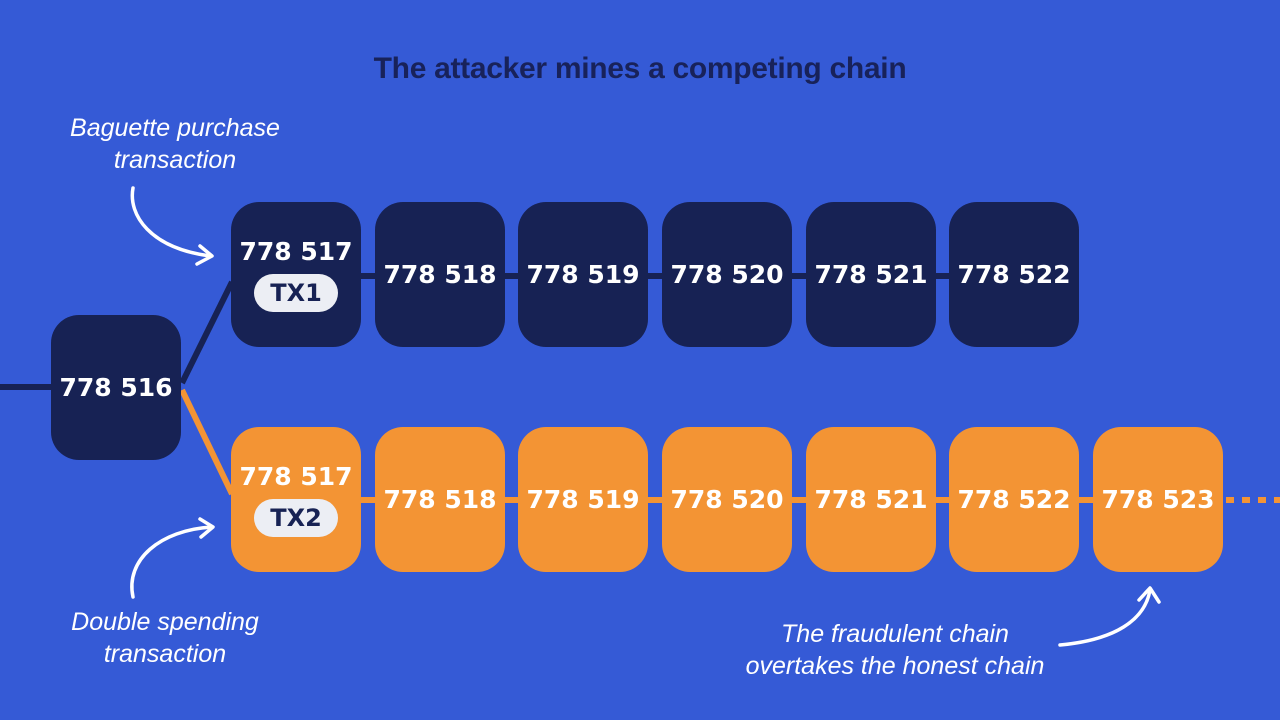 The height and width of the screenshot is (720, 1280). I want to click on overtakes-arrowhead, so click(1149, 595).